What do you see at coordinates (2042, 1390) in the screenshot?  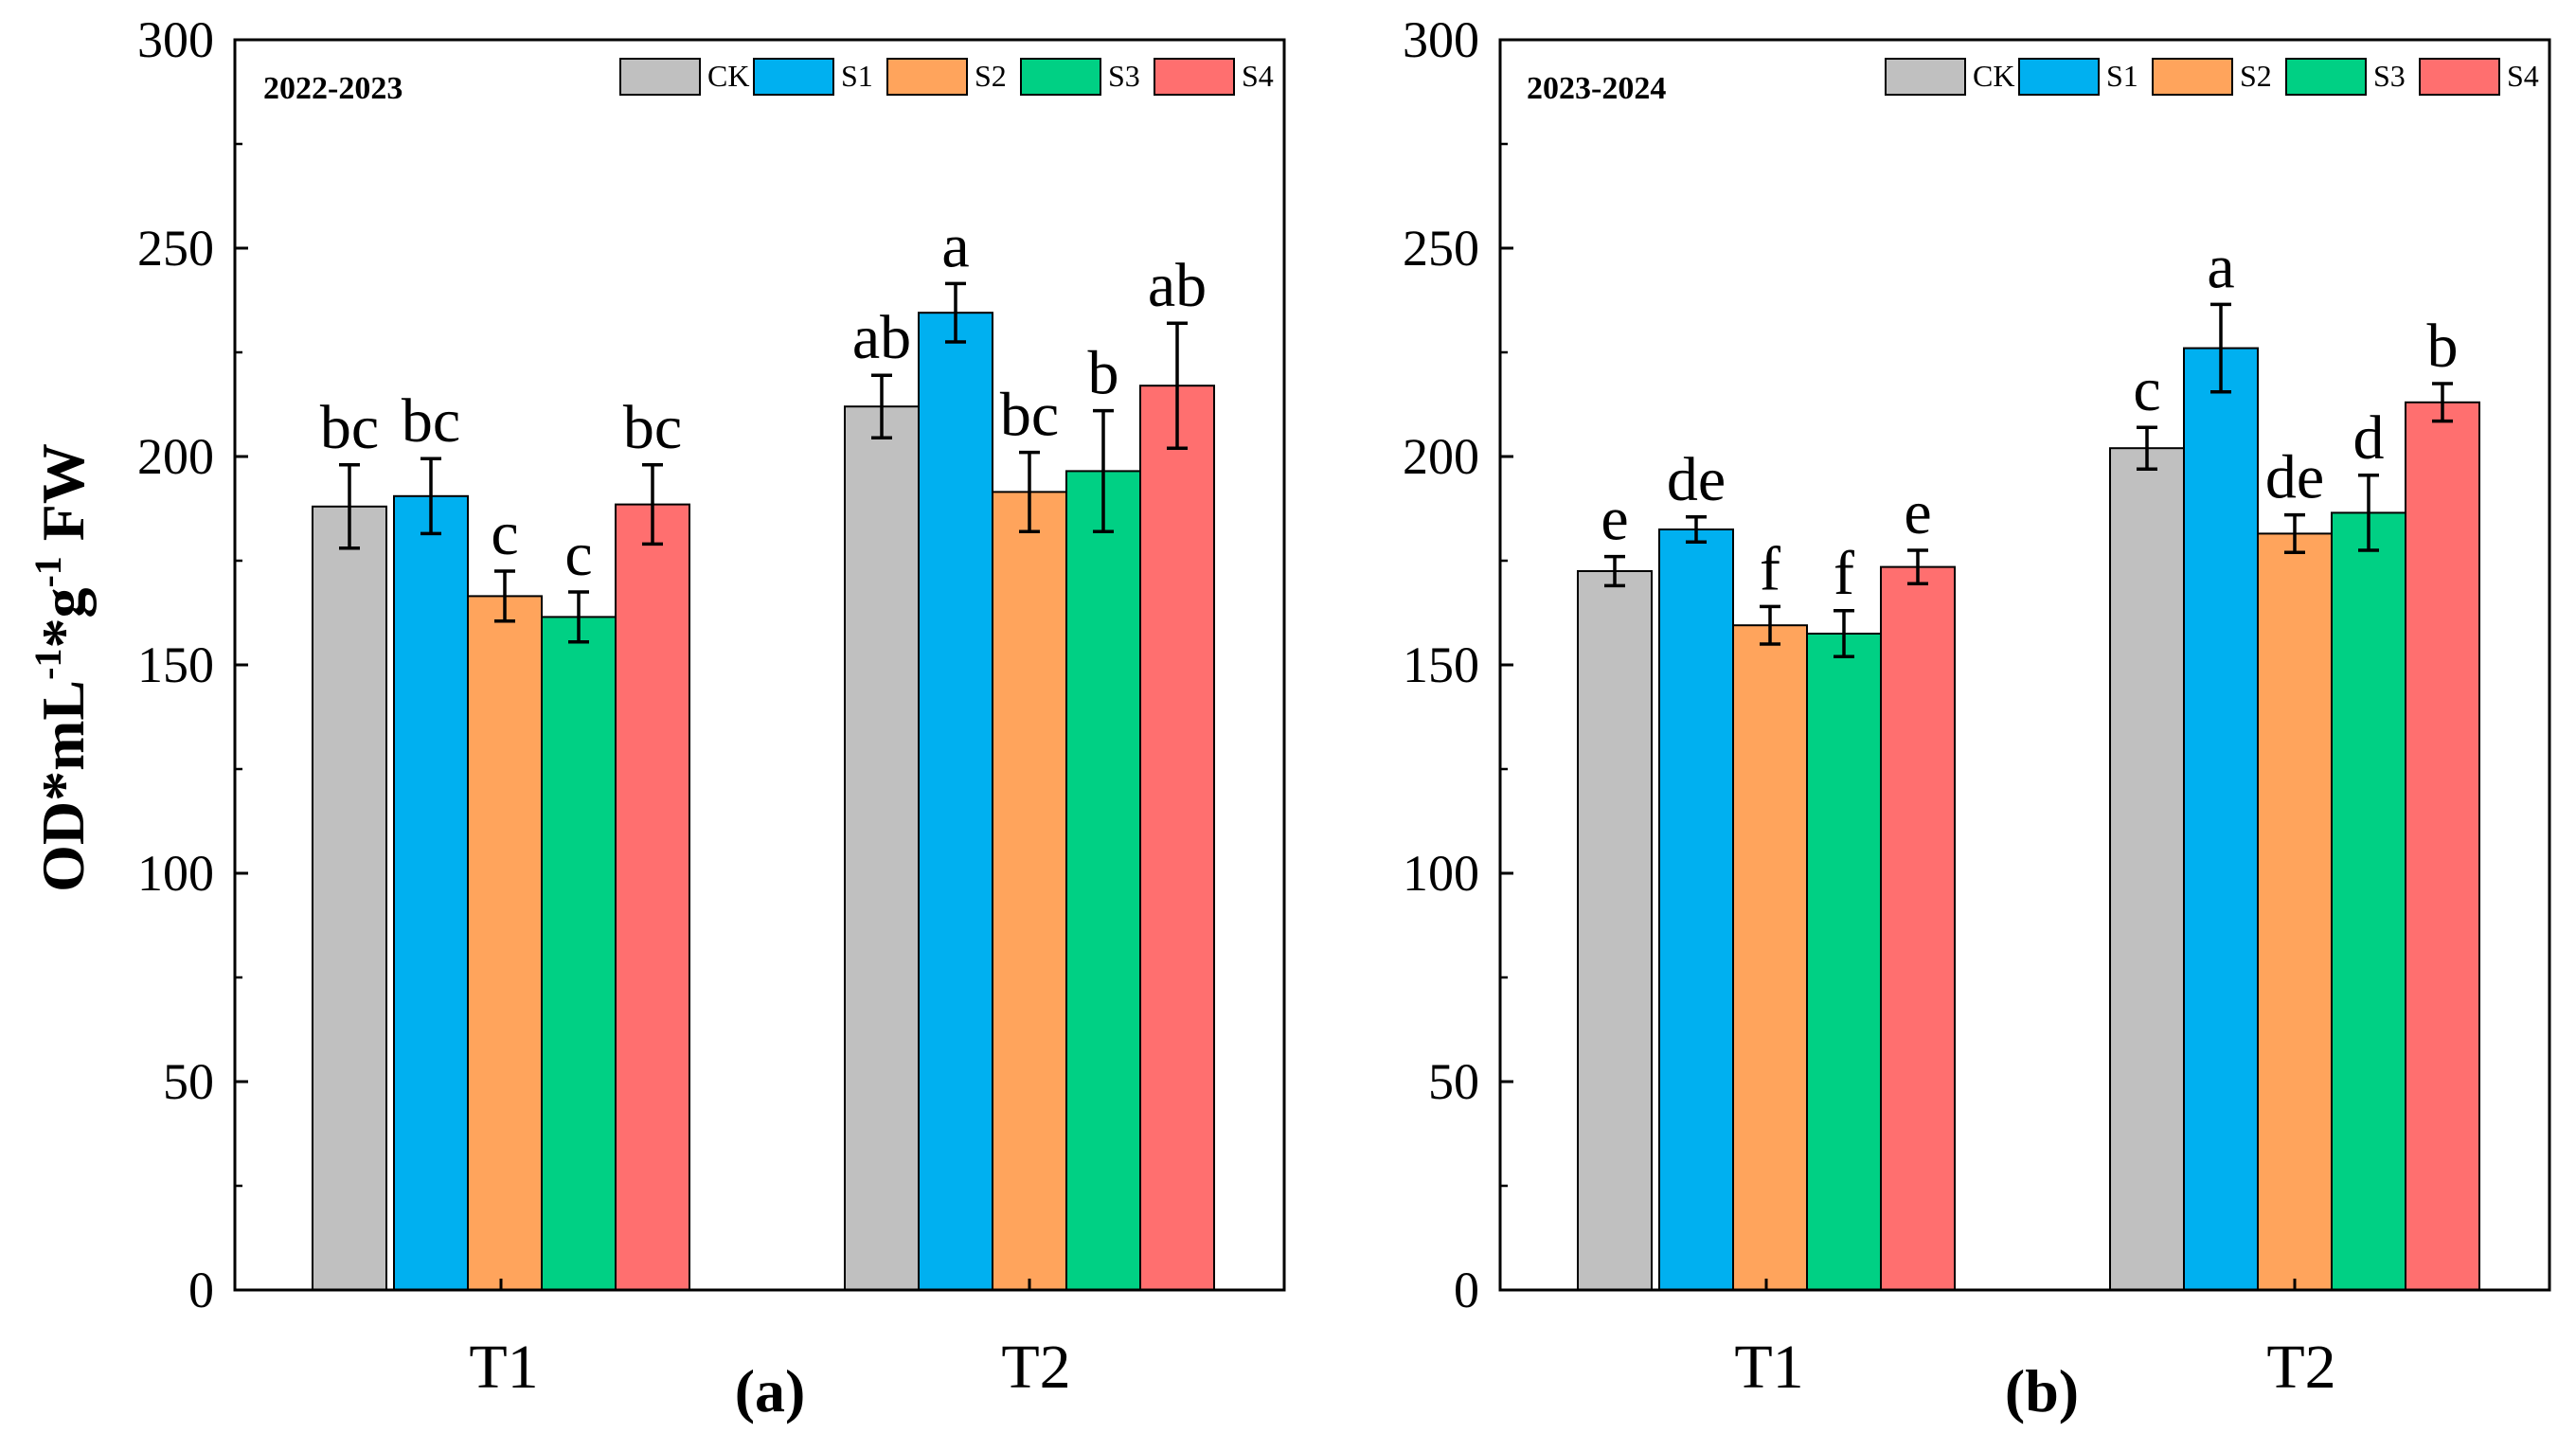 I see `panel-label: (b)` at bounding box center [2042, 1390].